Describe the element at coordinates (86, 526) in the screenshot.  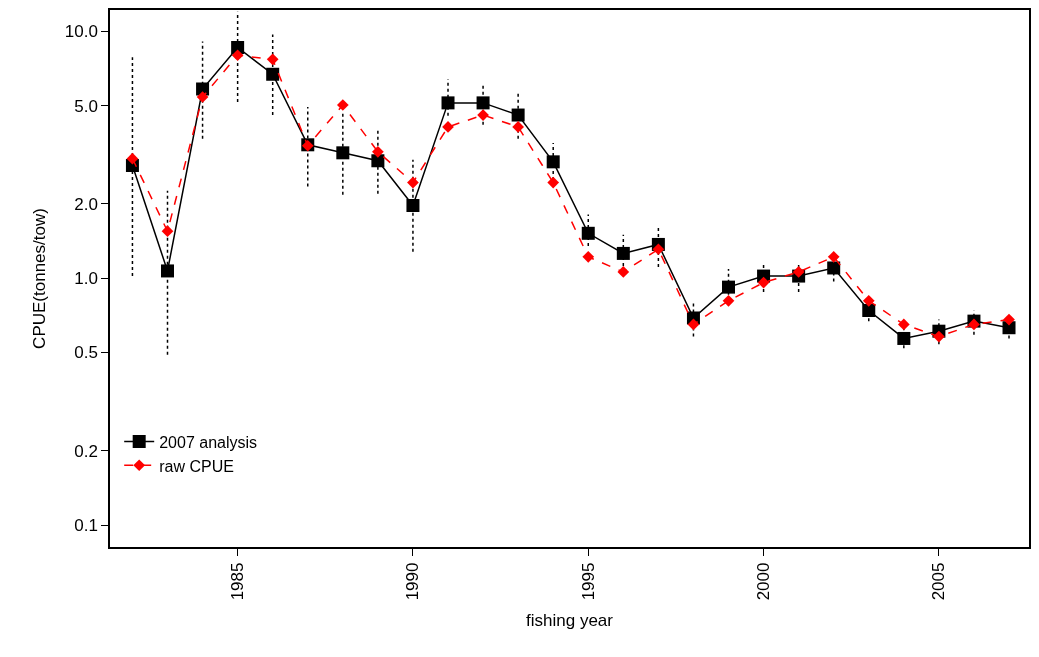
I see `y-tick-label: 0.1` at that location.